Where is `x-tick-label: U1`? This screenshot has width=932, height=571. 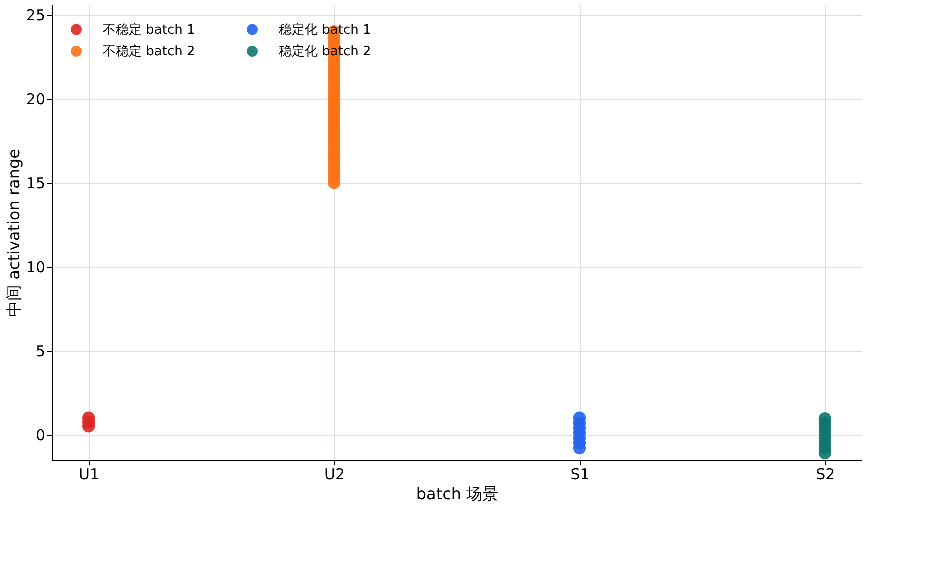 x-tick-label: U1 is located at coordinates (89, 475).